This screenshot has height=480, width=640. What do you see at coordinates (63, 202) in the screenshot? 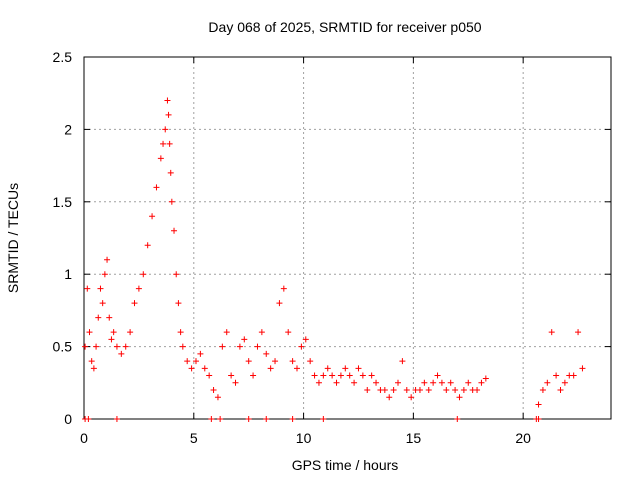
I see `y-tick-label: 1.5` at bounding box center [63, 202].